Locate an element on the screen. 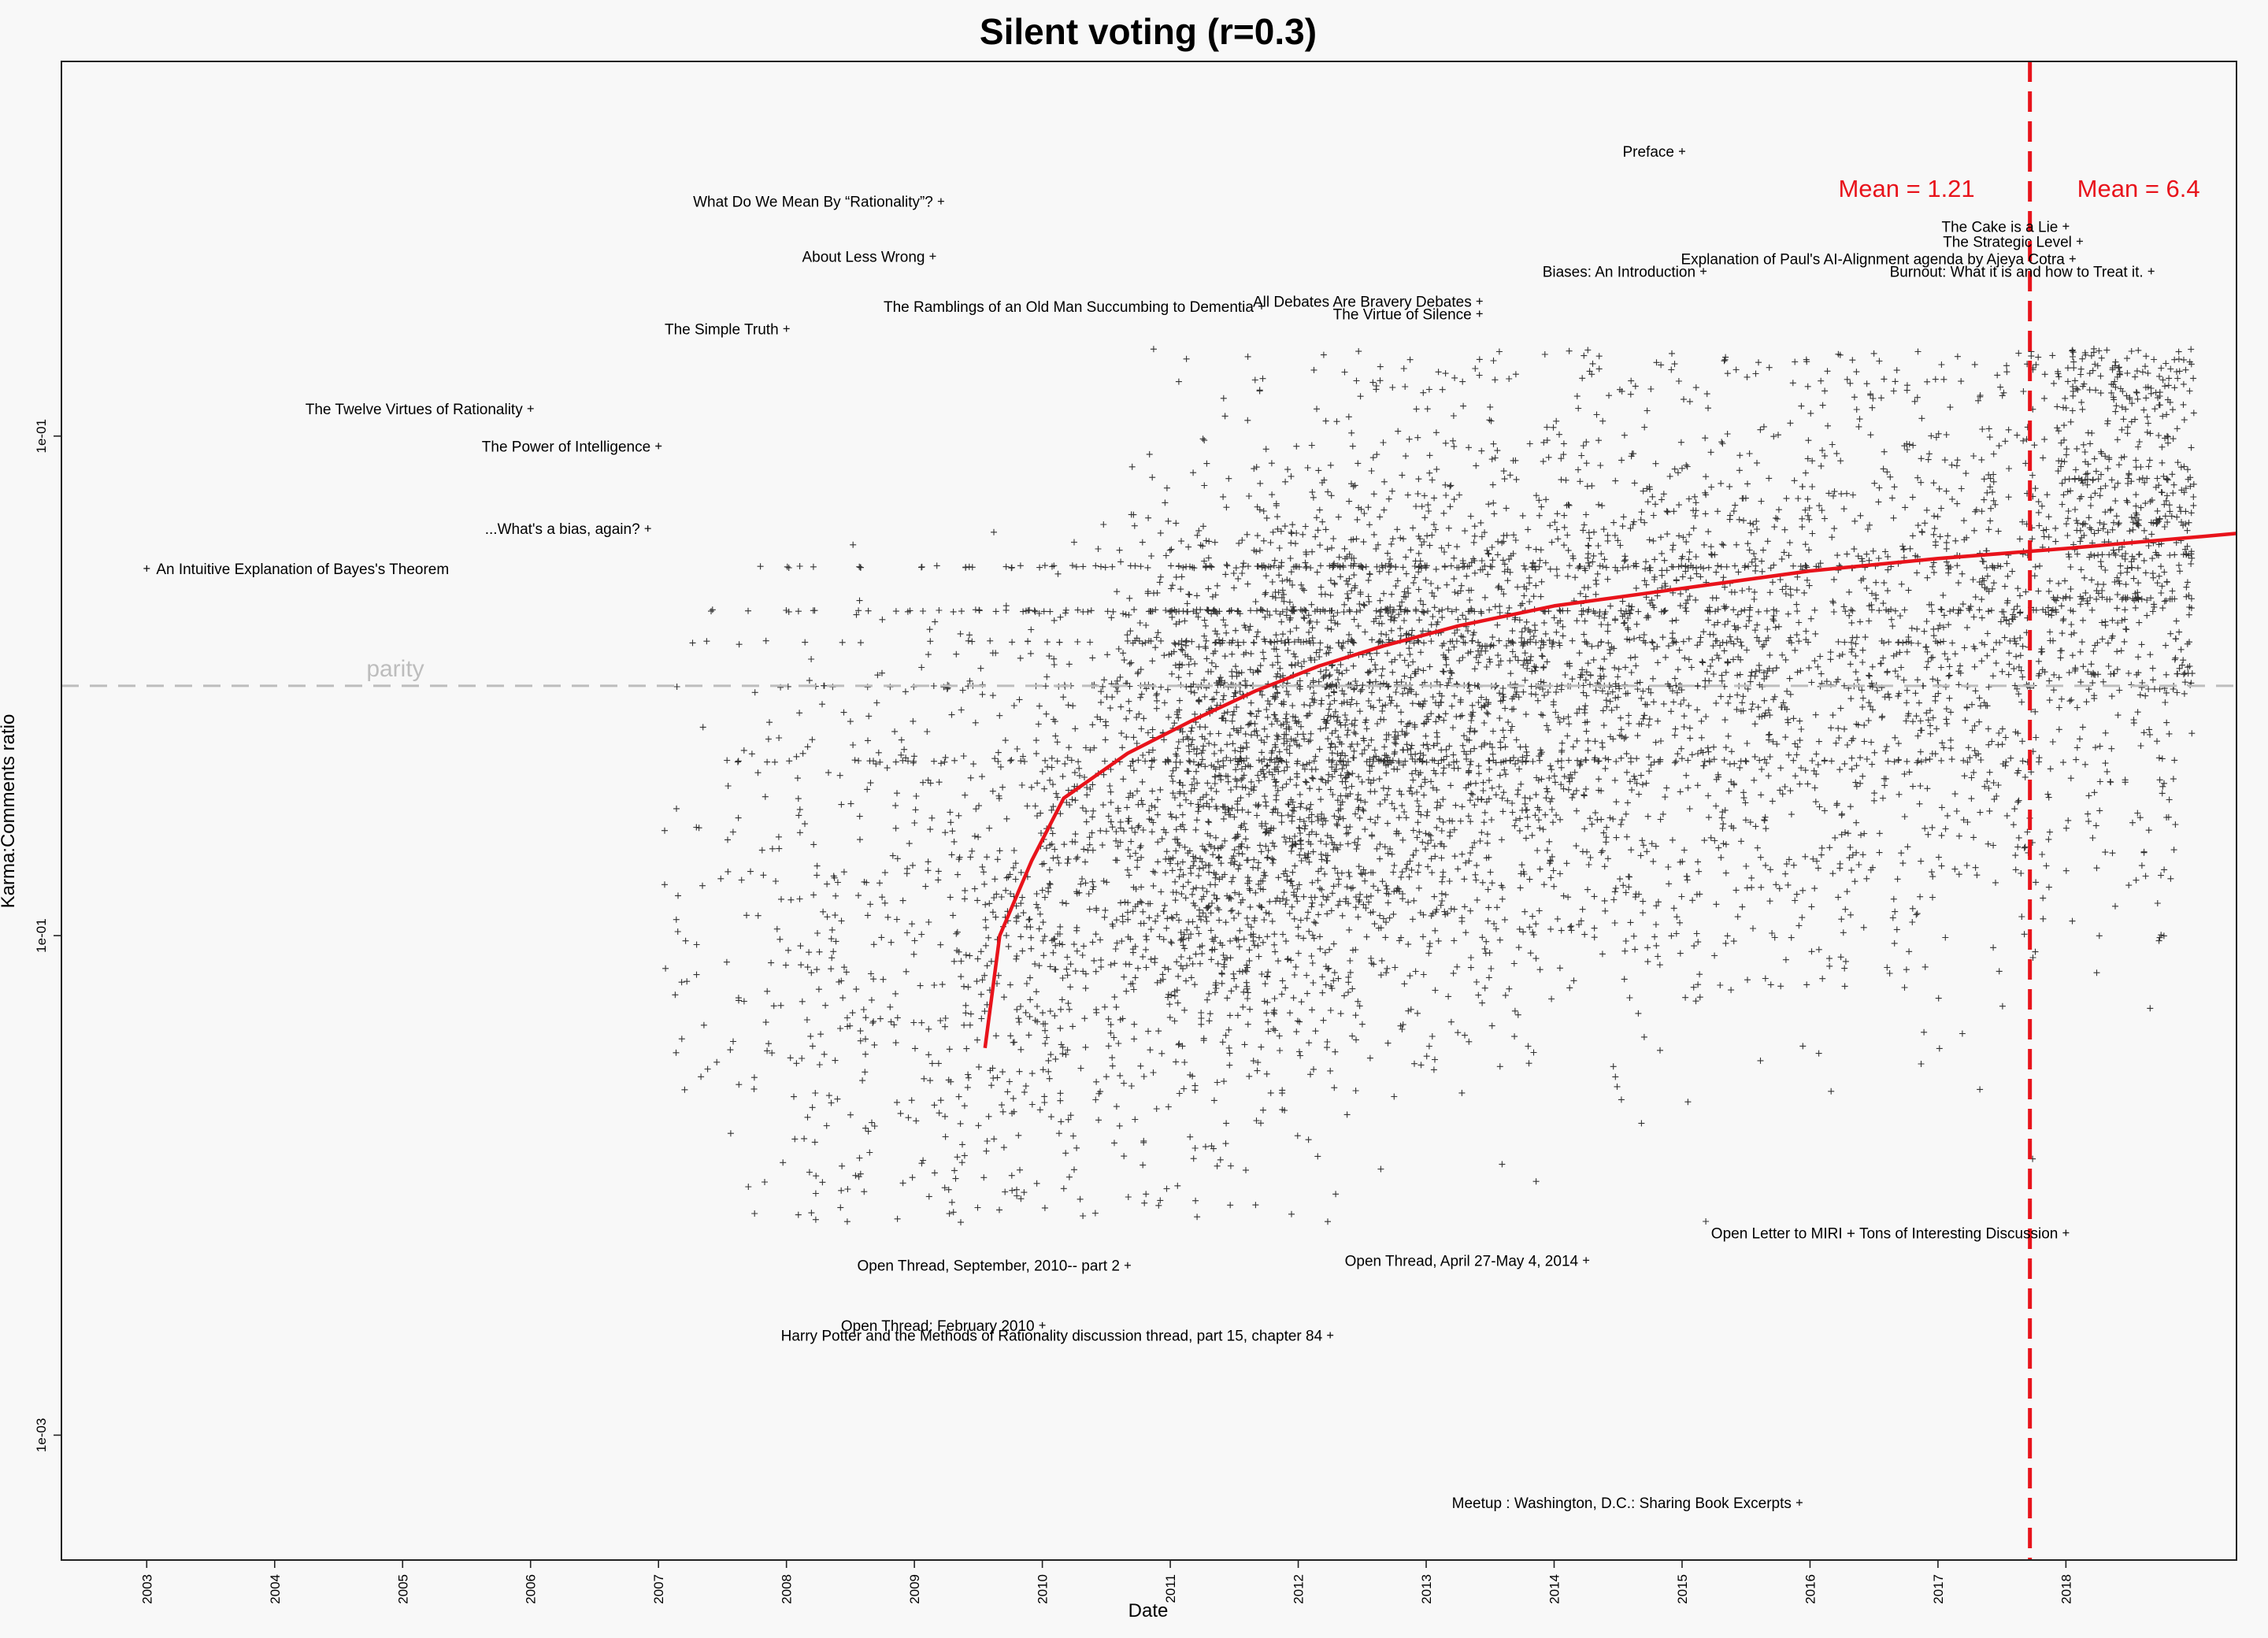 This screenshot has height=1638, width=2268. x-tick-label: 2018 is located at coordinates (2066, 1589).